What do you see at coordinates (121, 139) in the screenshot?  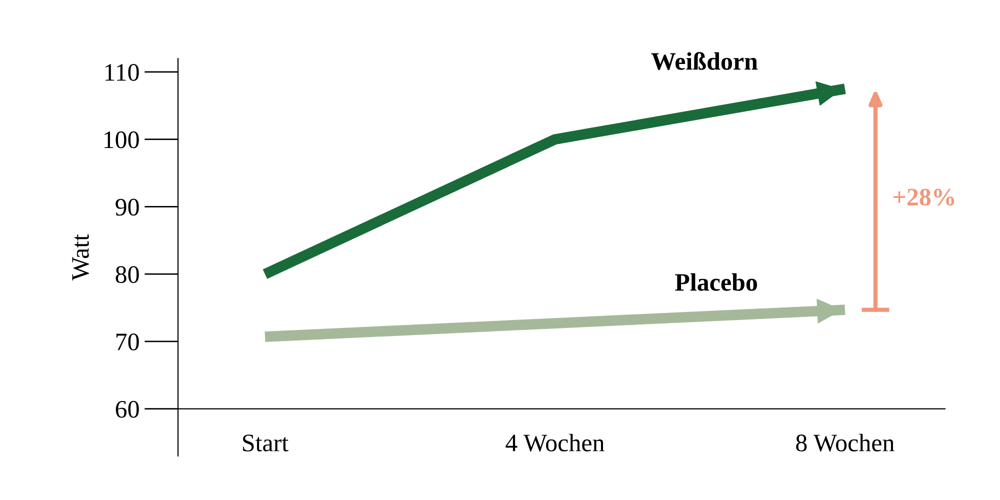 I see `y-tick-label: 100` at bounding box center [121, 139].